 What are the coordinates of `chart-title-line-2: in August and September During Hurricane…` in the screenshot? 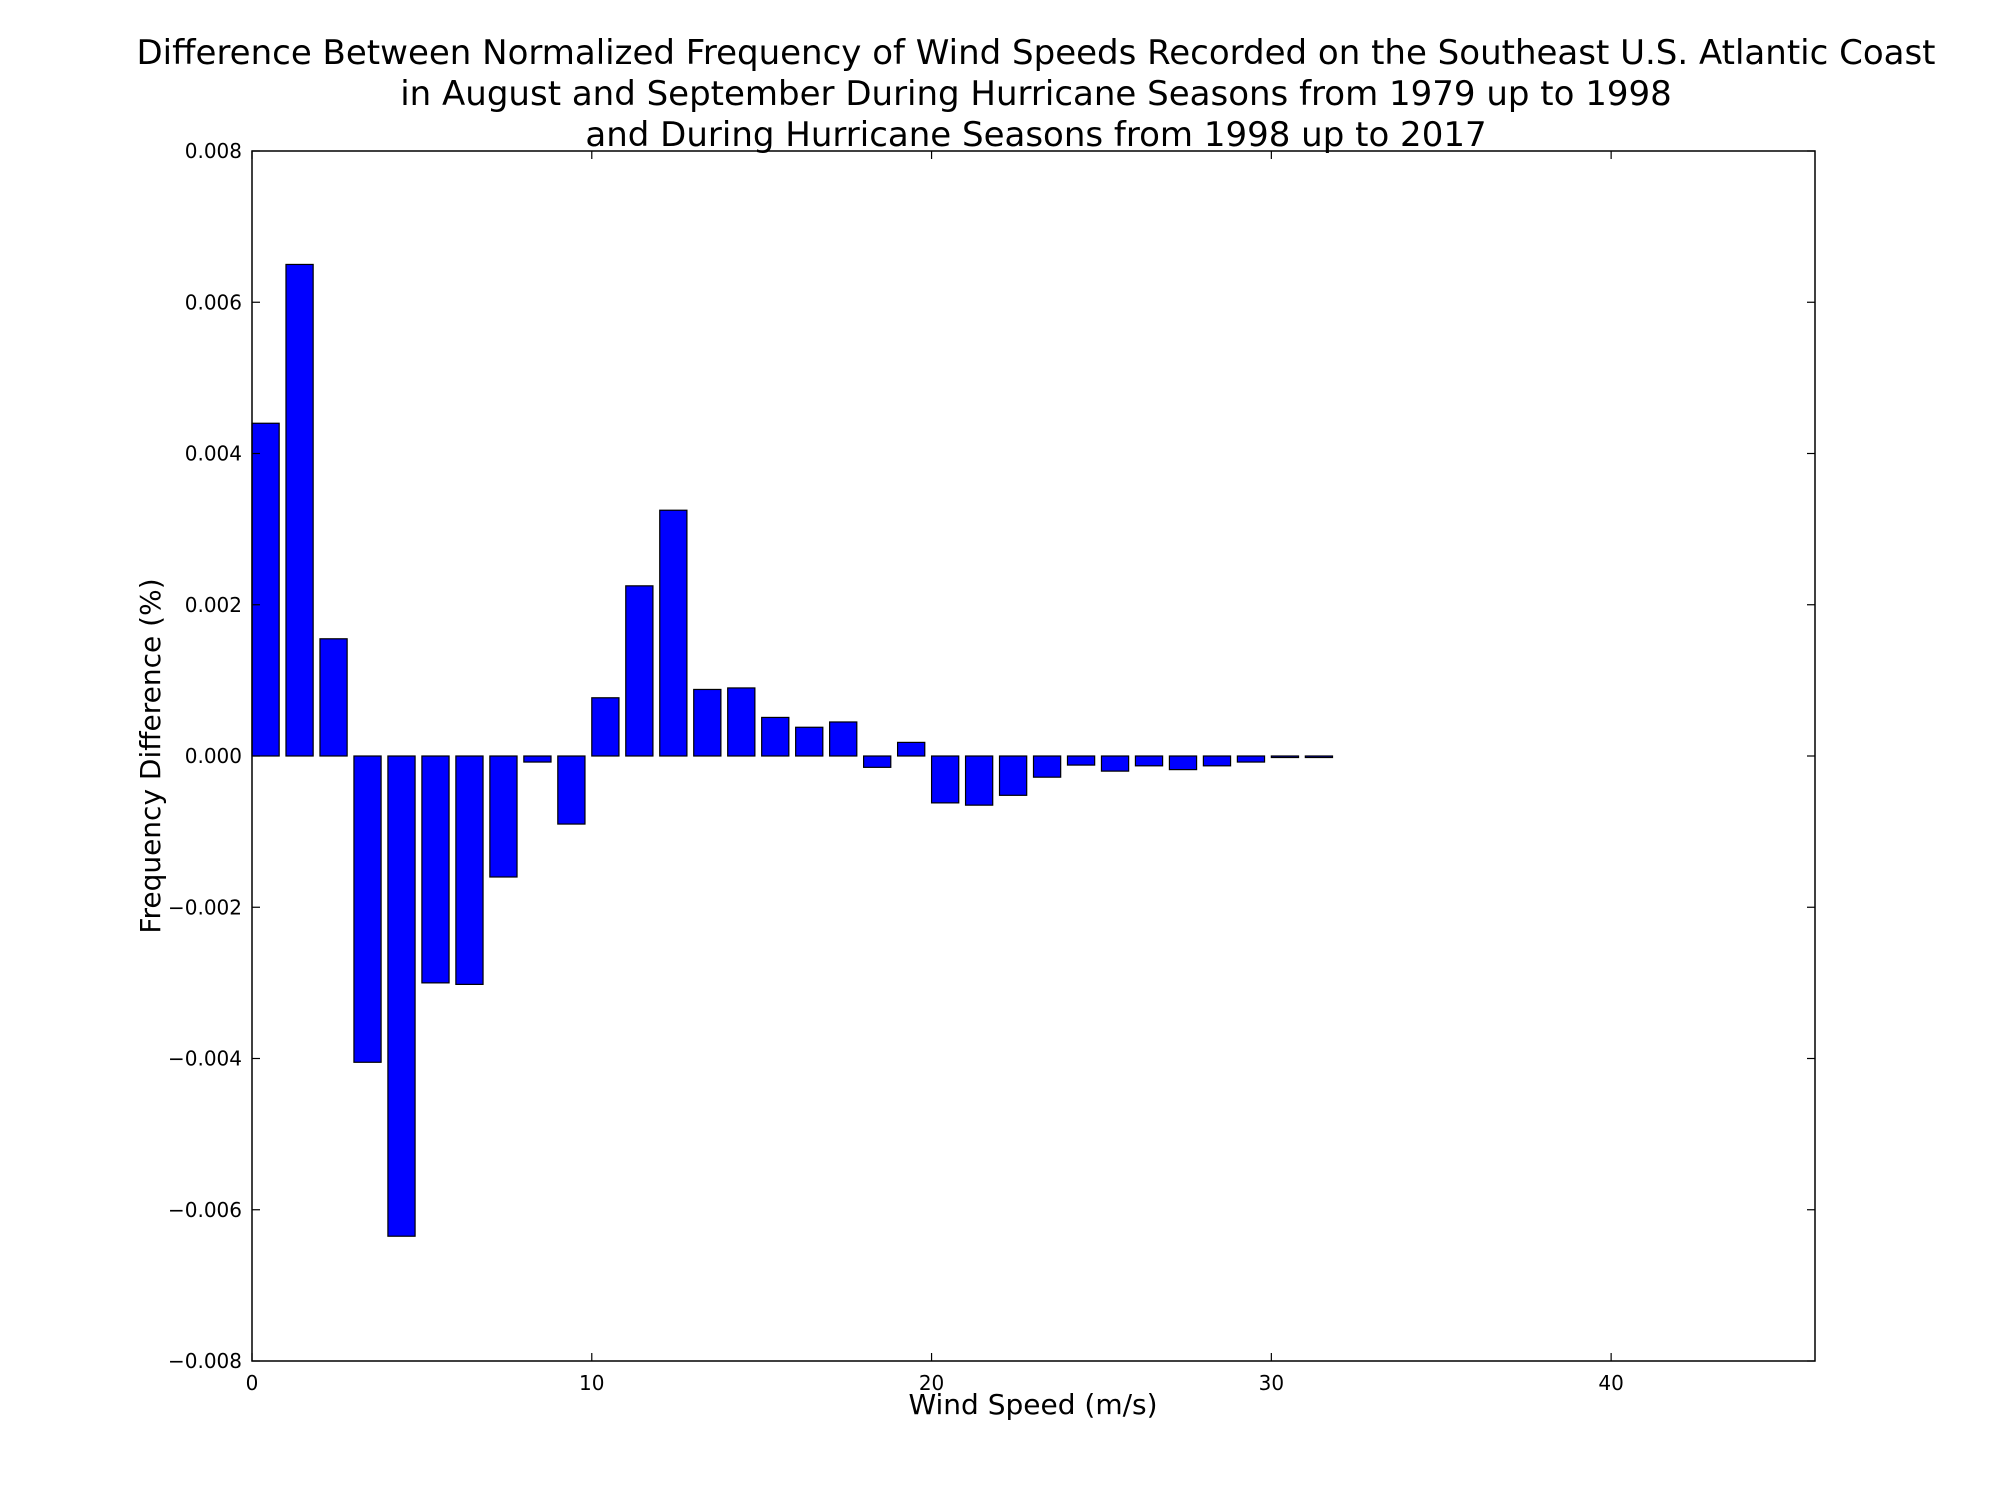 It's located at (1036, 94).